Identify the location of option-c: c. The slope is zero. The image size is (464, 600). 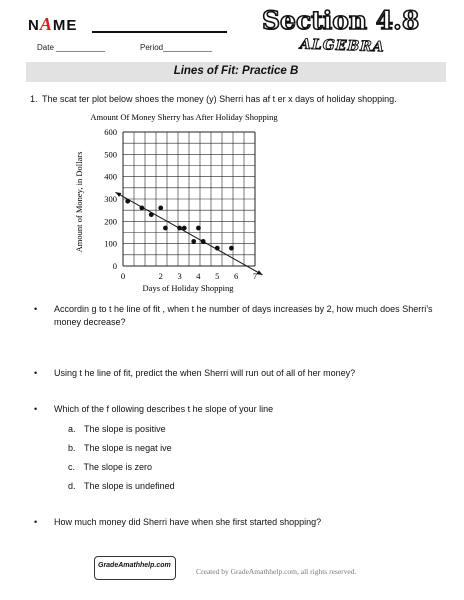
(110, 467).